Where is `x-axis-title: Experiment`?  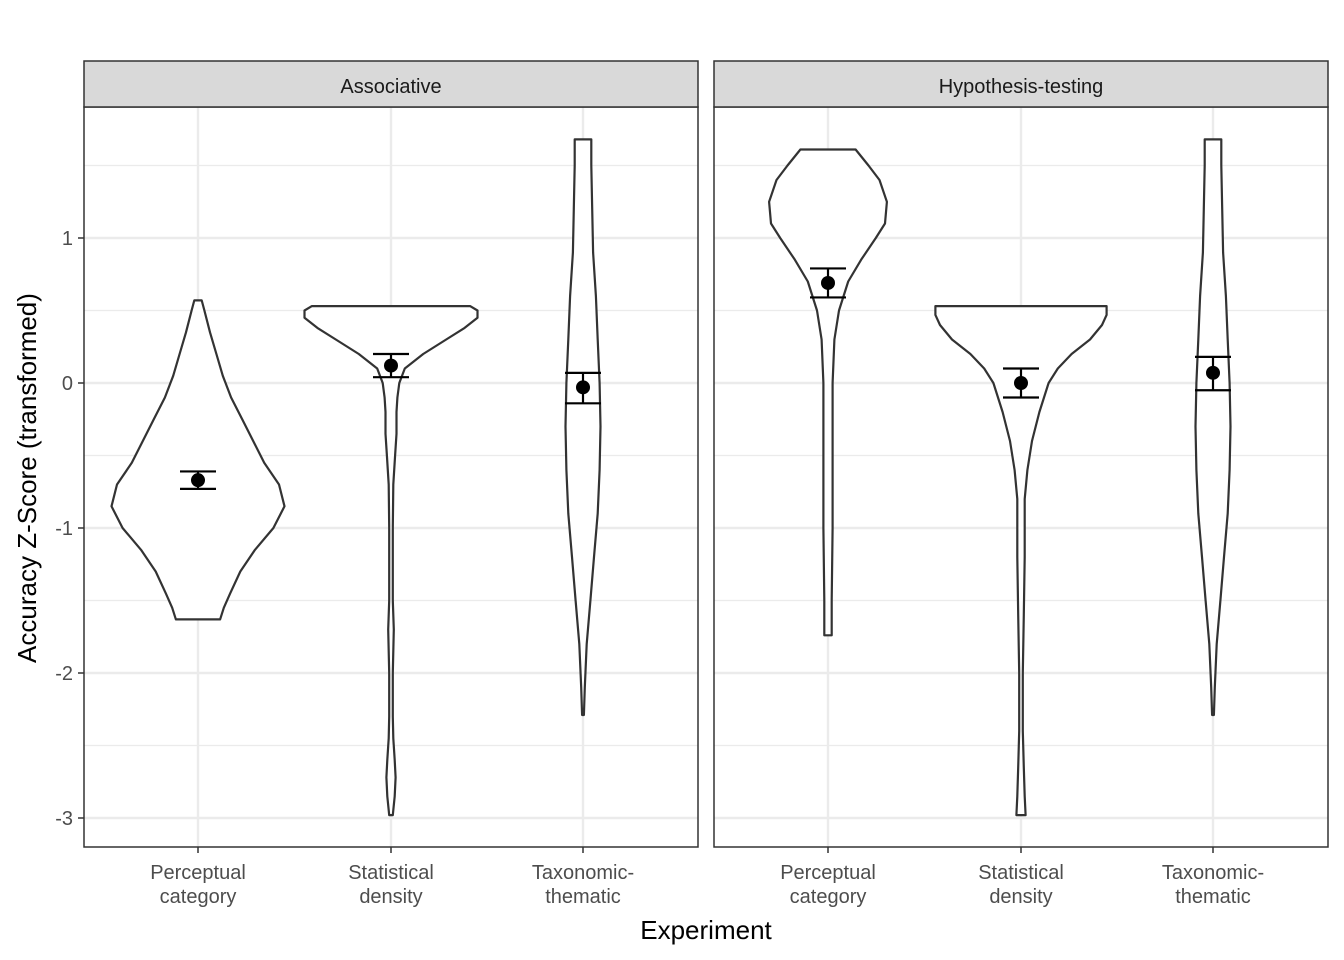
x-axis-title: Experiment is located at coordinates (706, 930).